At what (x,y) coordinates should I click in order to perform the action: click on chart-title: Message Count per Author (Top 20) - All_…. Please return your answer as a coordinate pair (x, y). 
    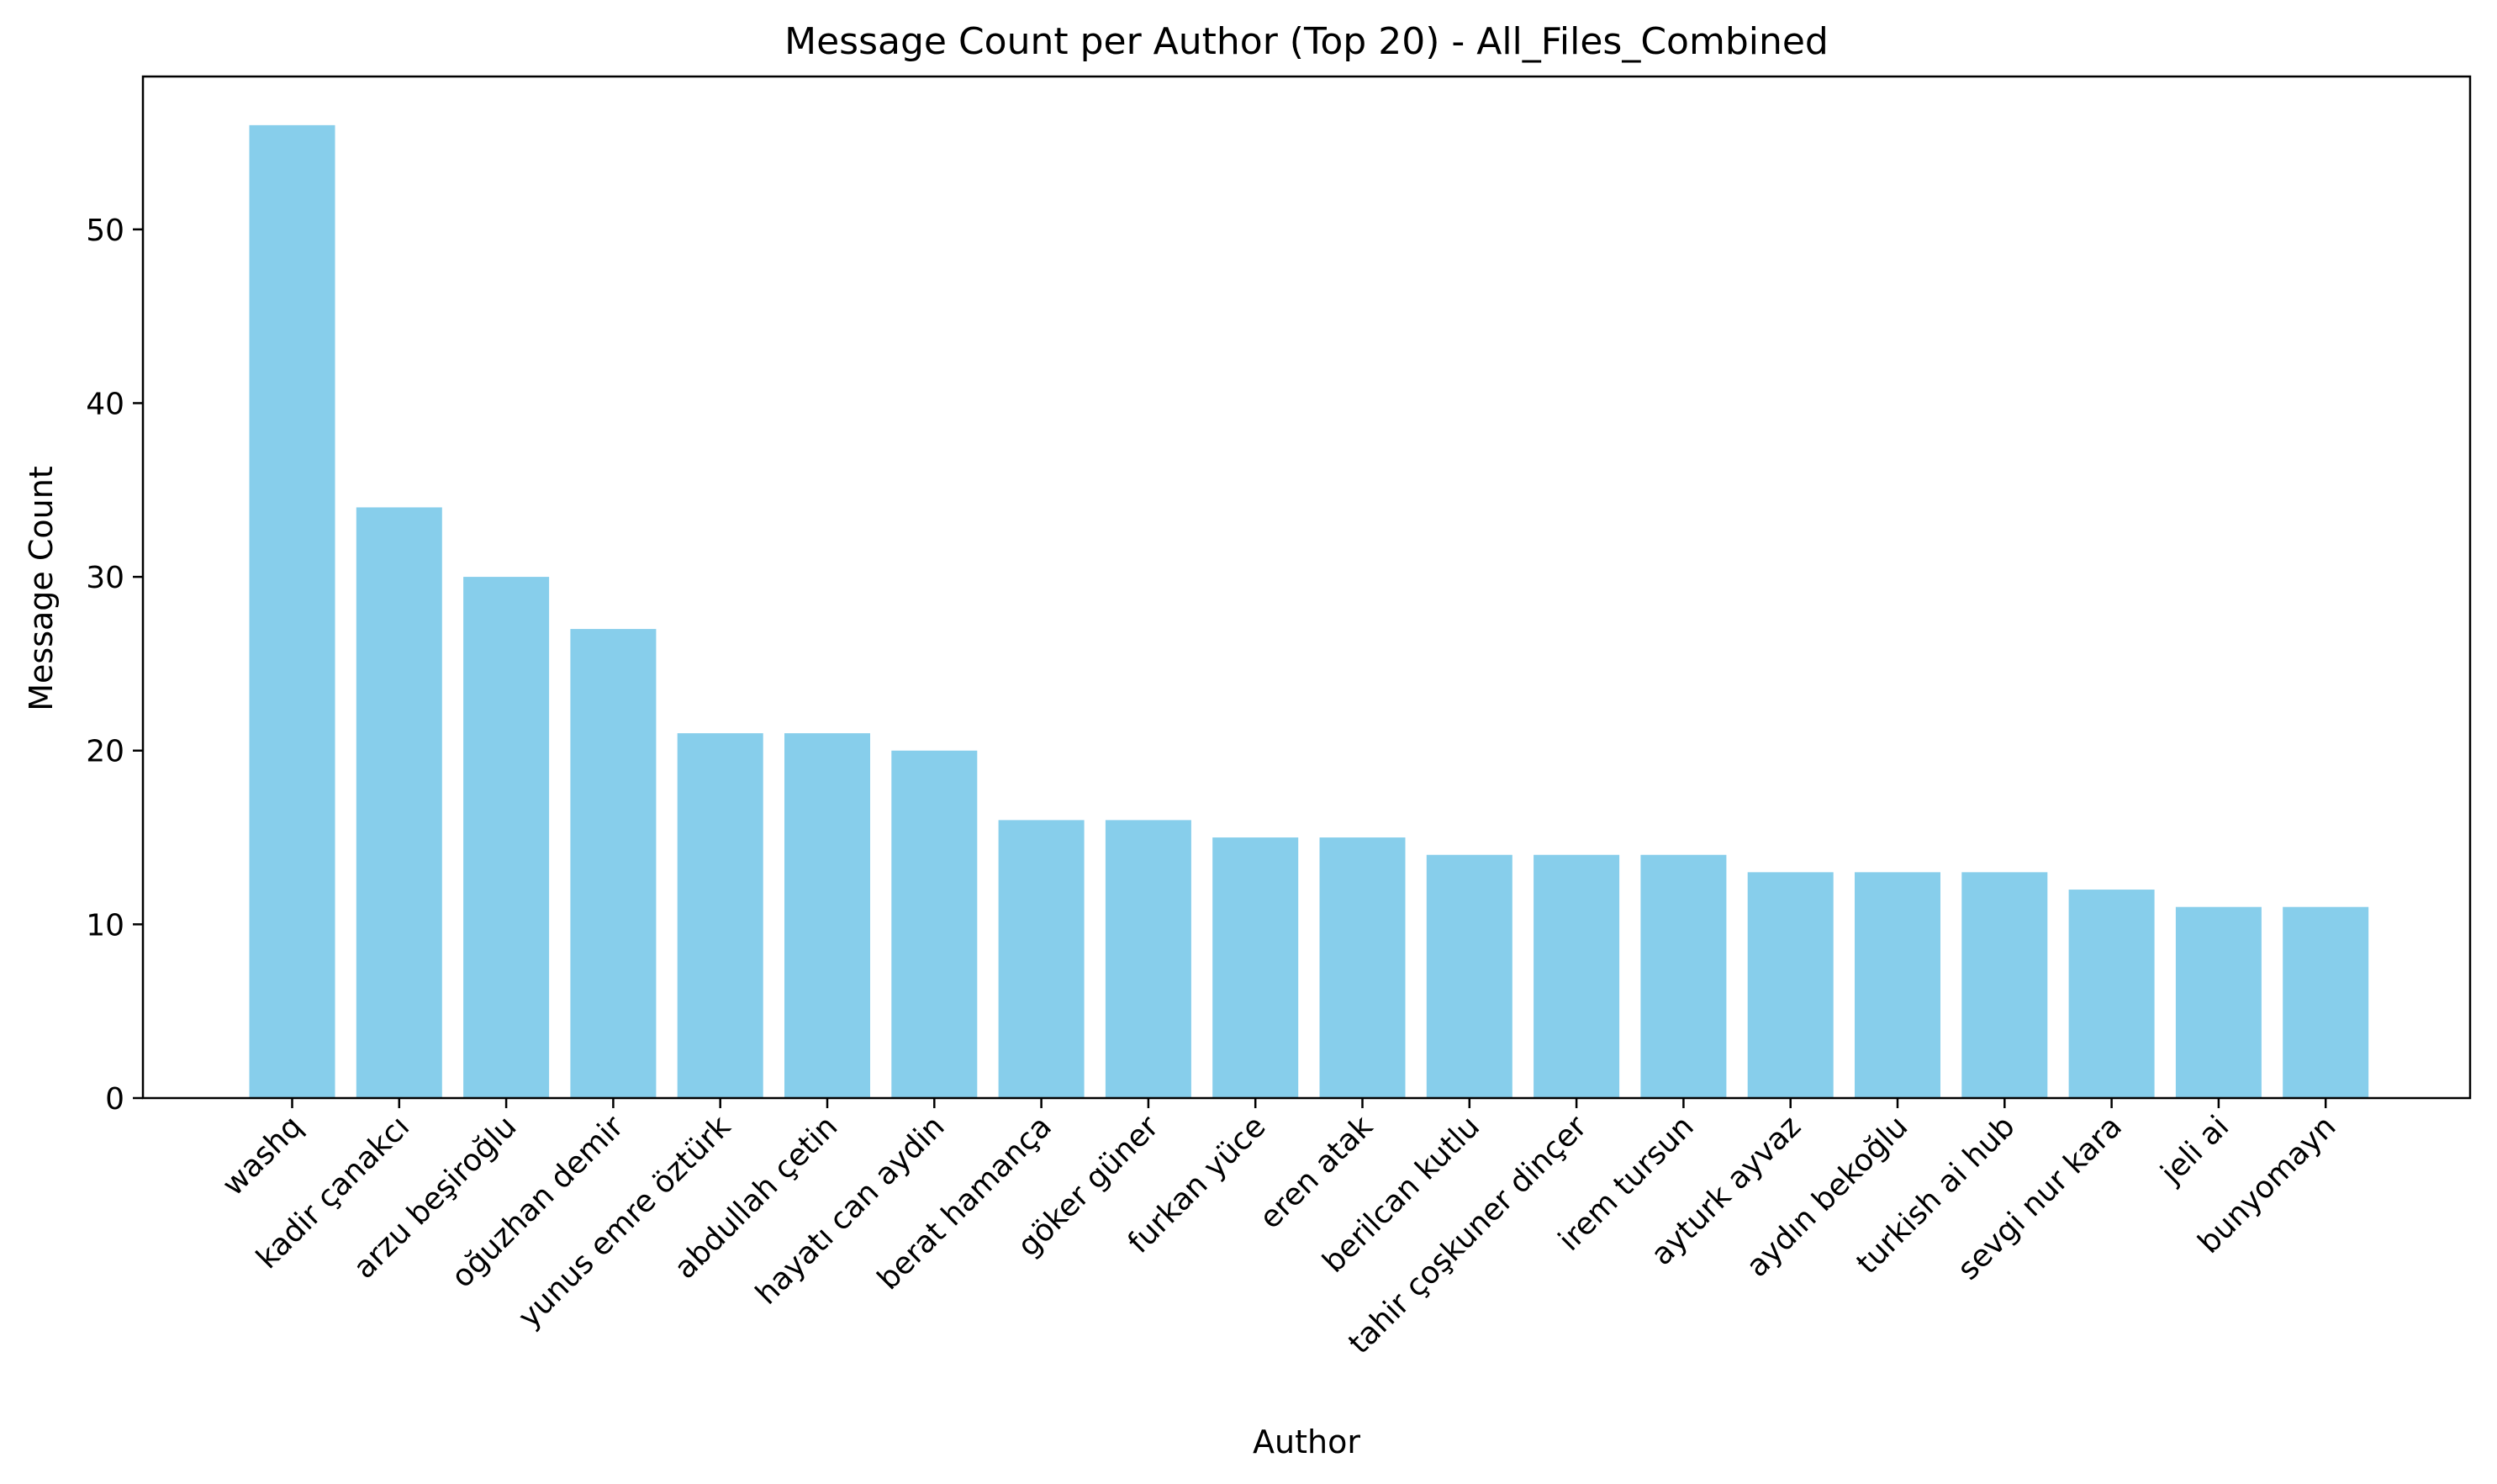
    Looking at the image, I should click on (1306, 41).